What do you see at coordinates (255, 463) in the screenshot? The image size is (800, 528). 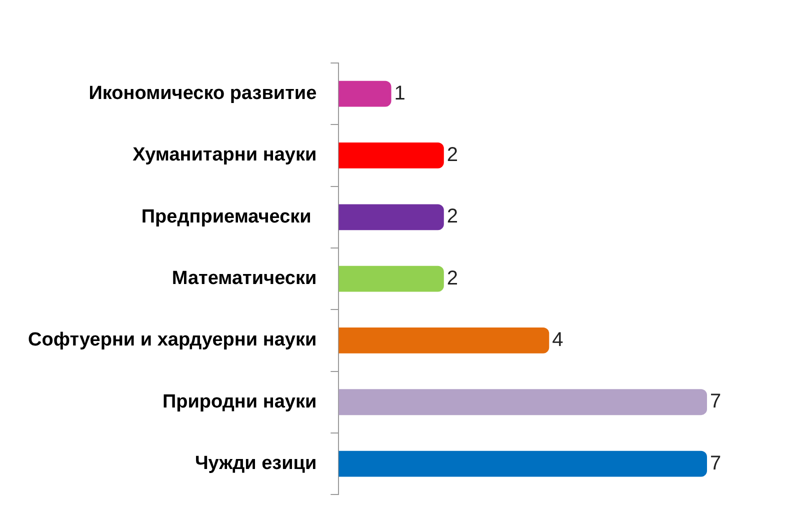 I see `y-tick-label: Чужди езици` at bounding box center [255, 463].